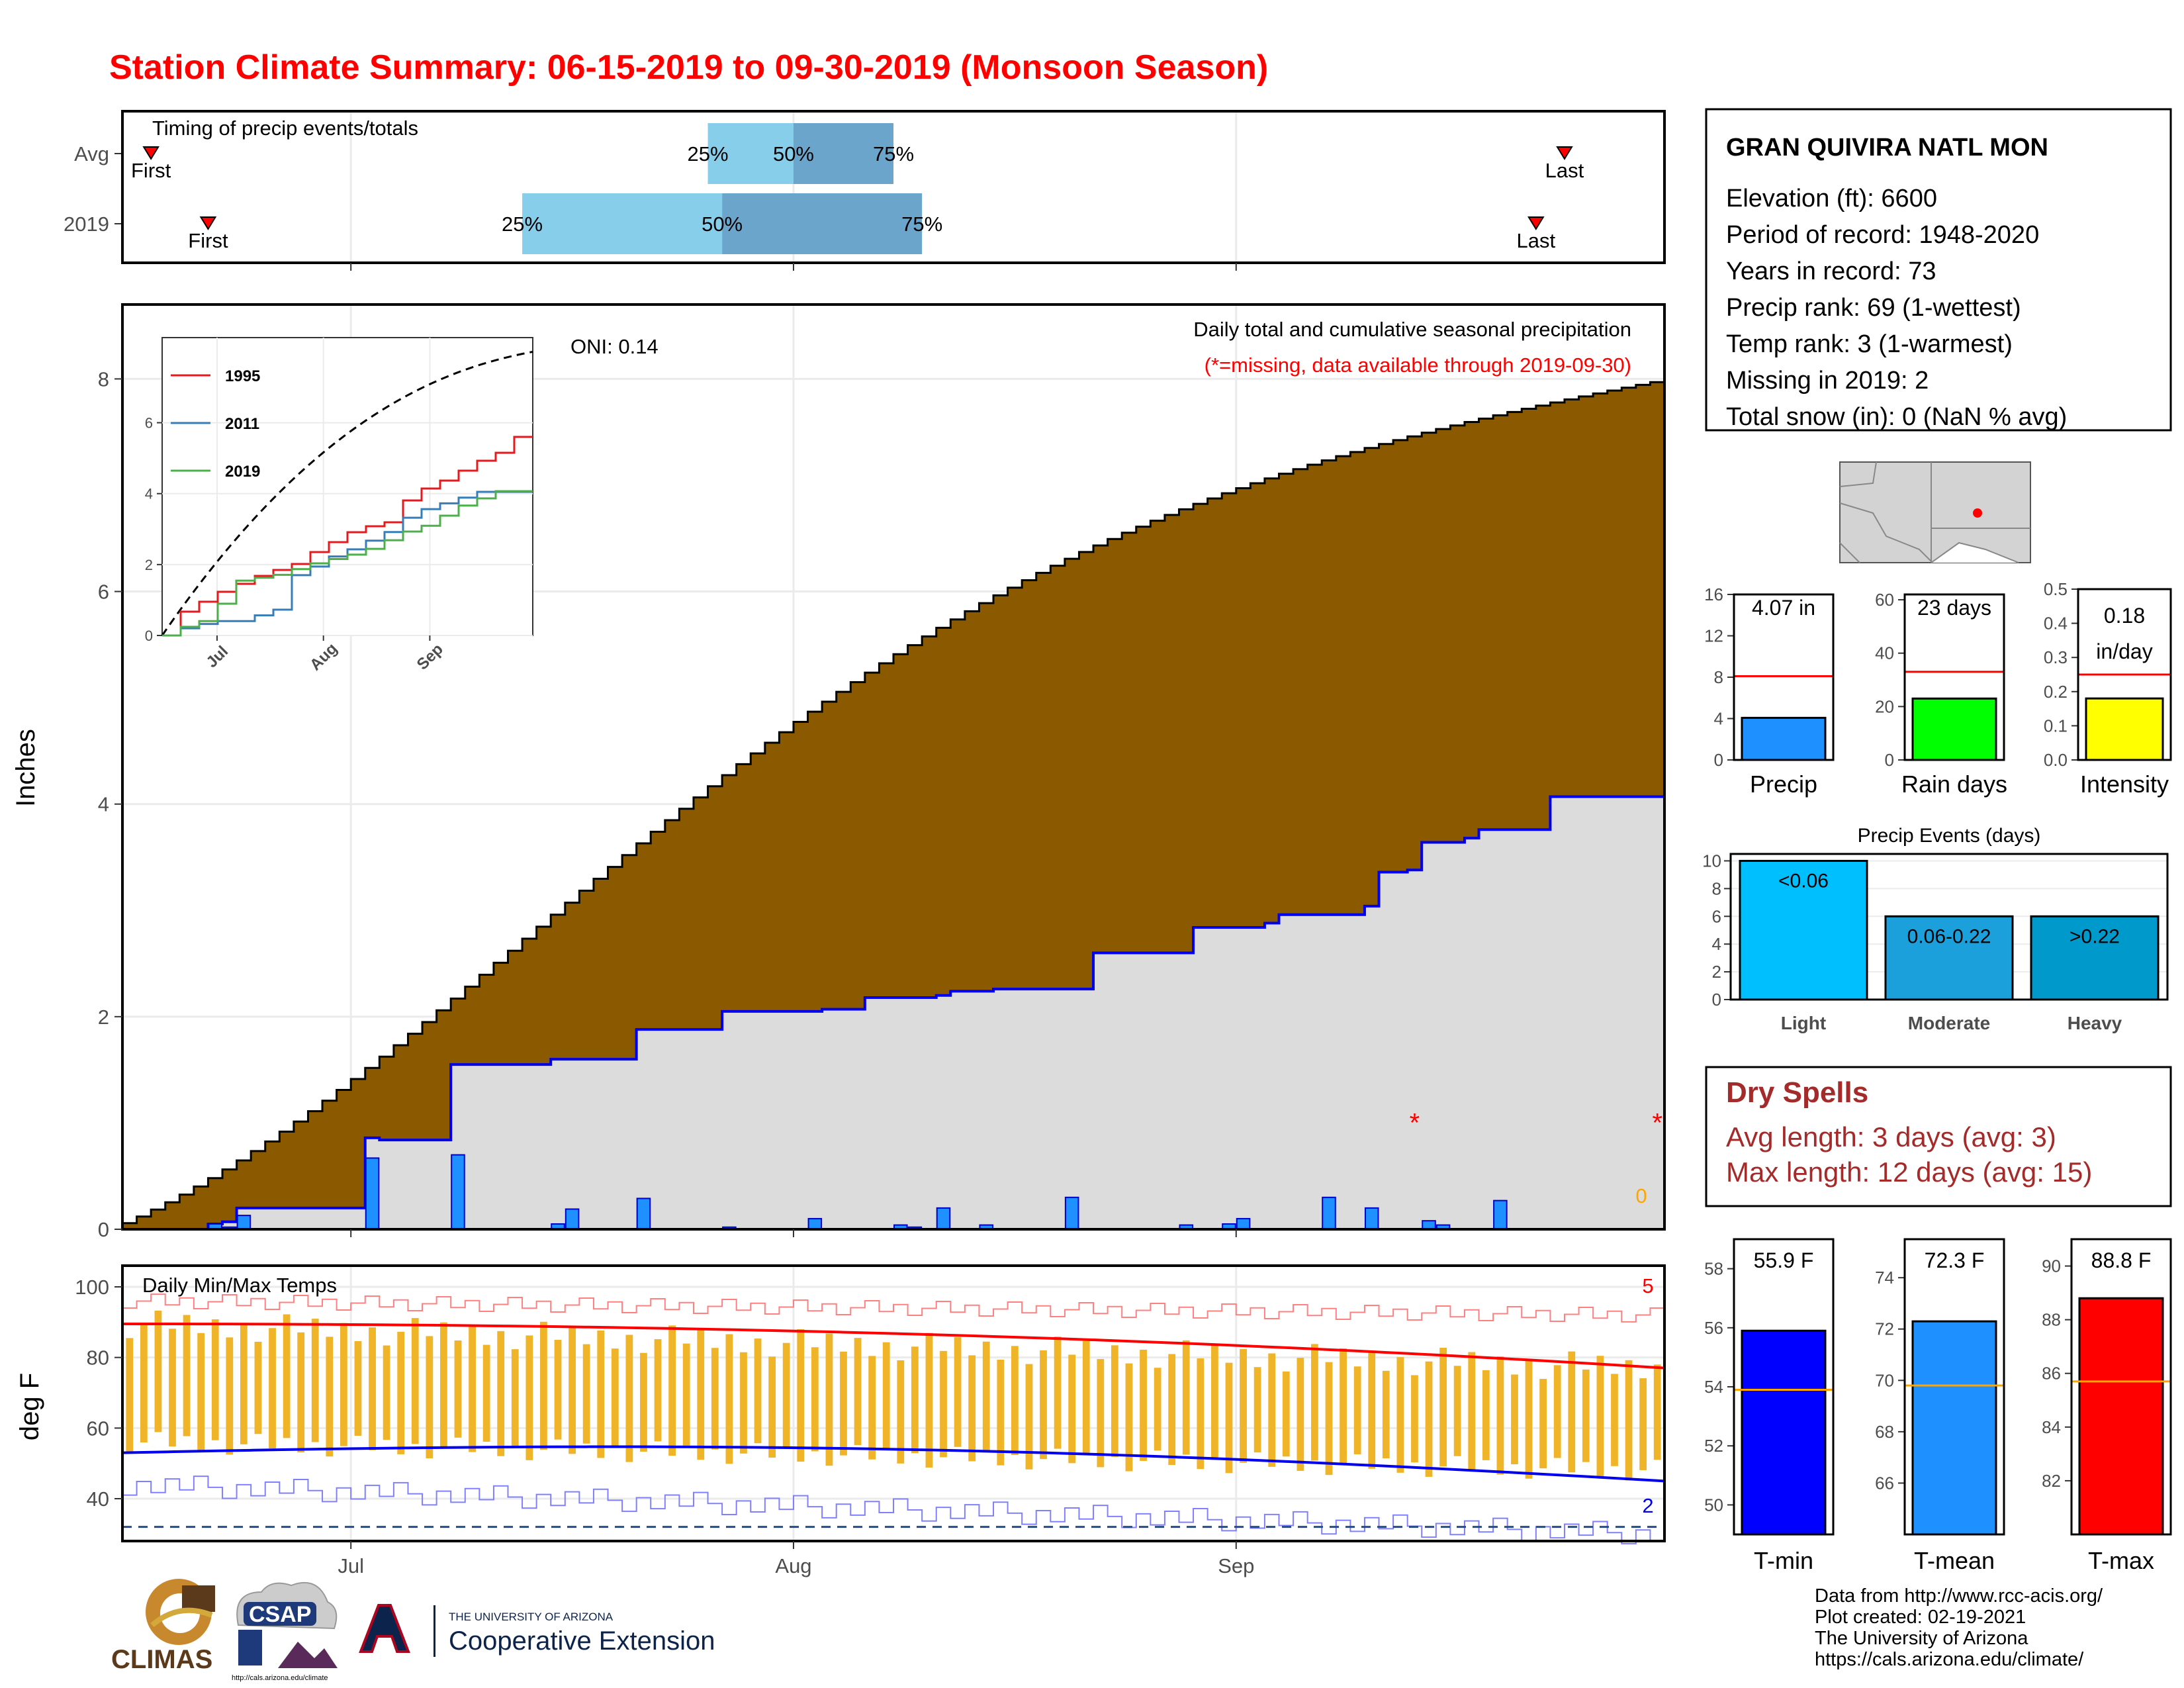  I want to click on location-map, so click(1935, 512).